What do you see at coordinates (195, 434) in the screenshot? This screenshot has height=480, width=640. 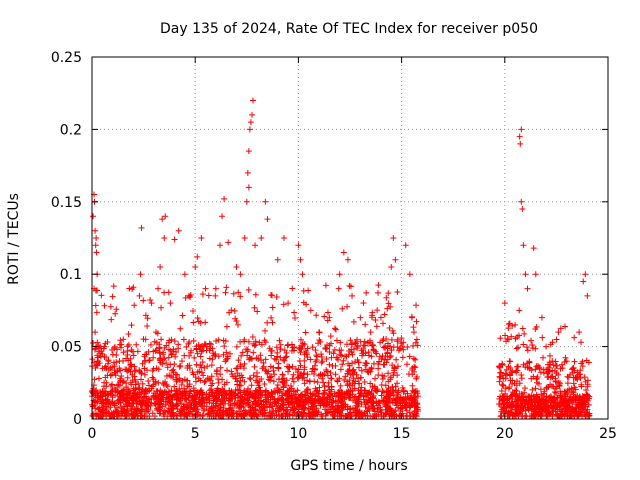 I see `x-tick-label: 5` at bounding box center [195, 434].